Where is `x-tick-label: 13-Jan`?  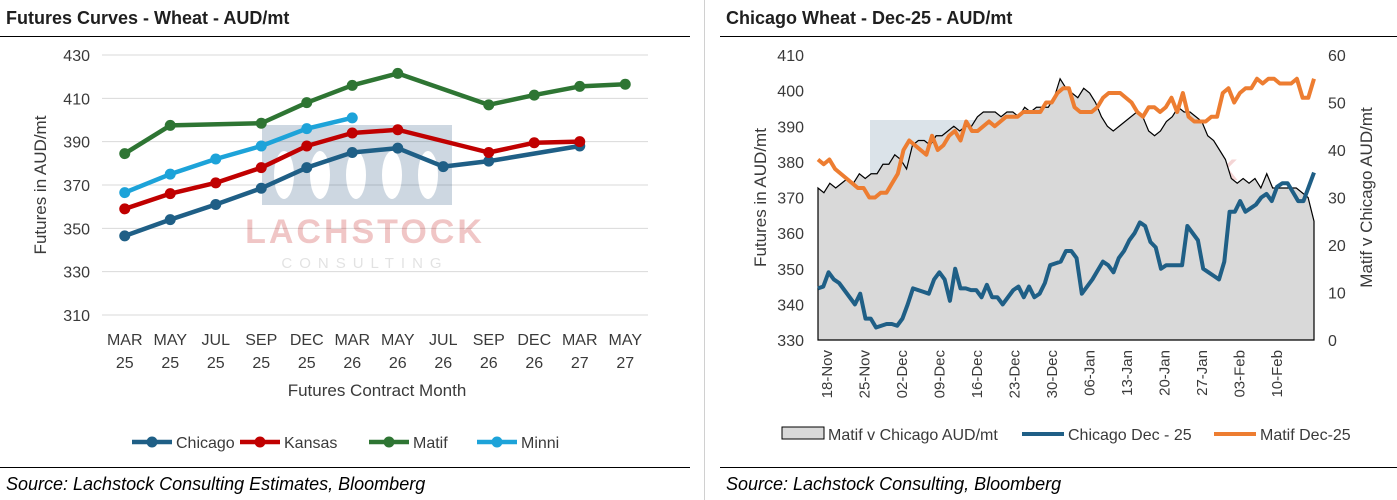
x-tick-label: 13-Jan is located at coordinates (1127, 373).